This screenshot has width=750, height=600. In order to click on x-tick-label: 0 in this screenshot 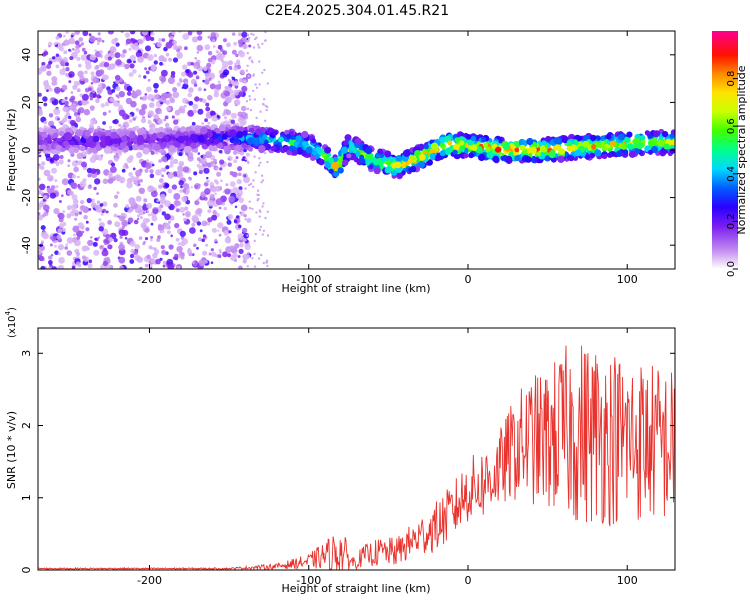, I will do `click(467, 580)`.